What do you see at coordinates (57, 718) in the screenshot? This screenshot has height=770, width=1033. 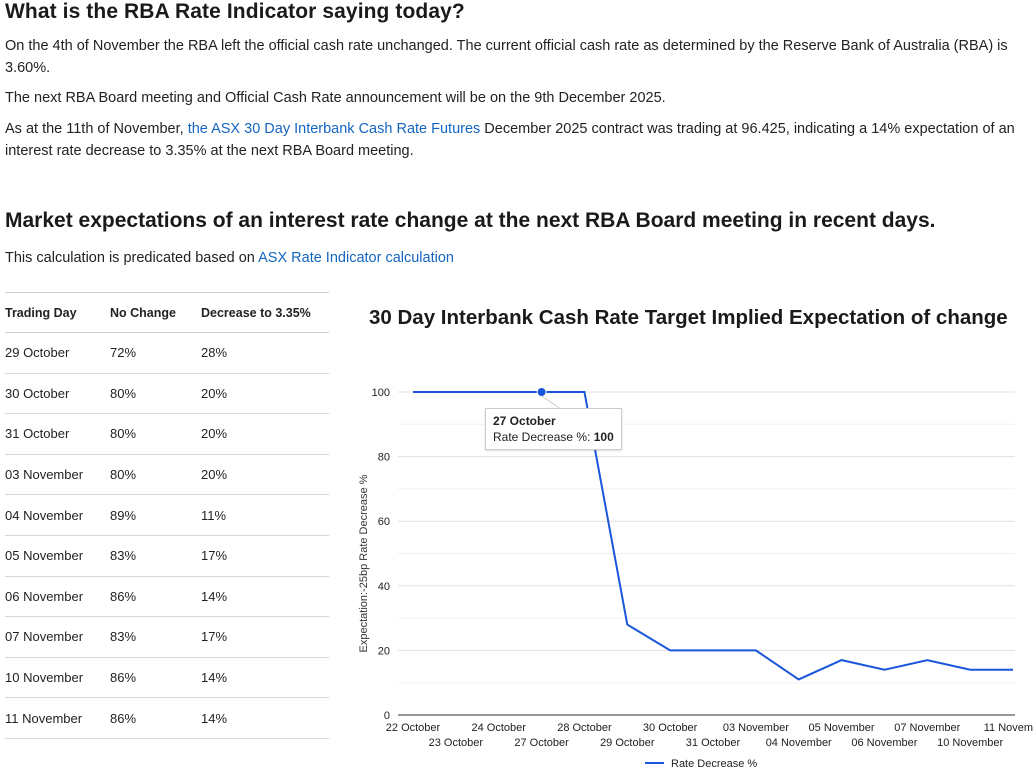 I see `cell-trading-day: 11 November` at bounding box center [57, 718].